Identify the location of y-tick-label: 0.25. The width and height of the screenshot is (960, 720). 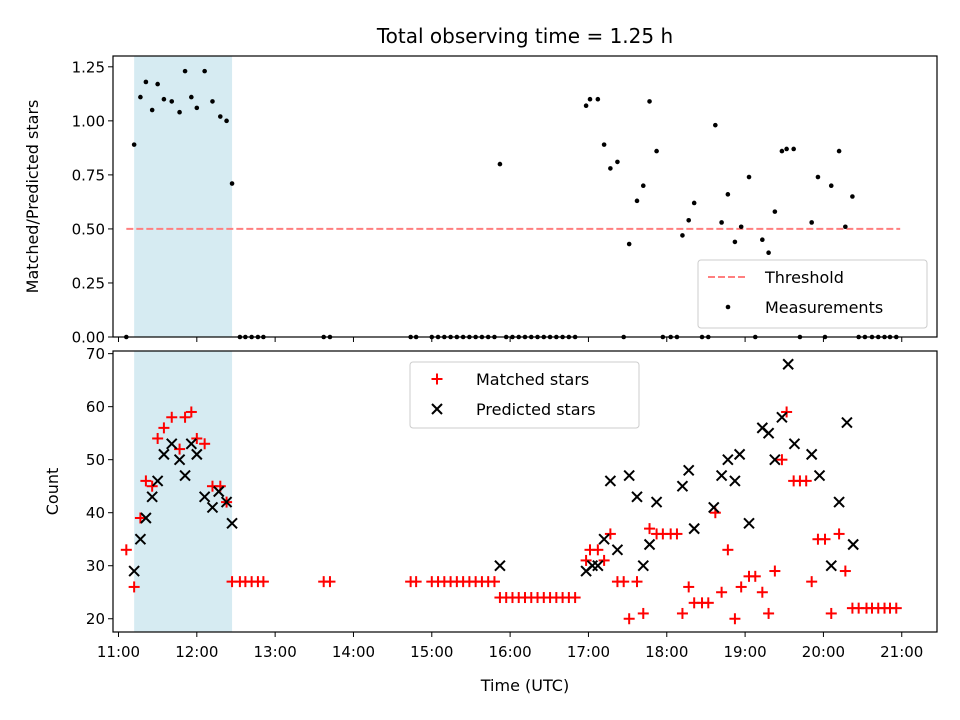
(88, 283).